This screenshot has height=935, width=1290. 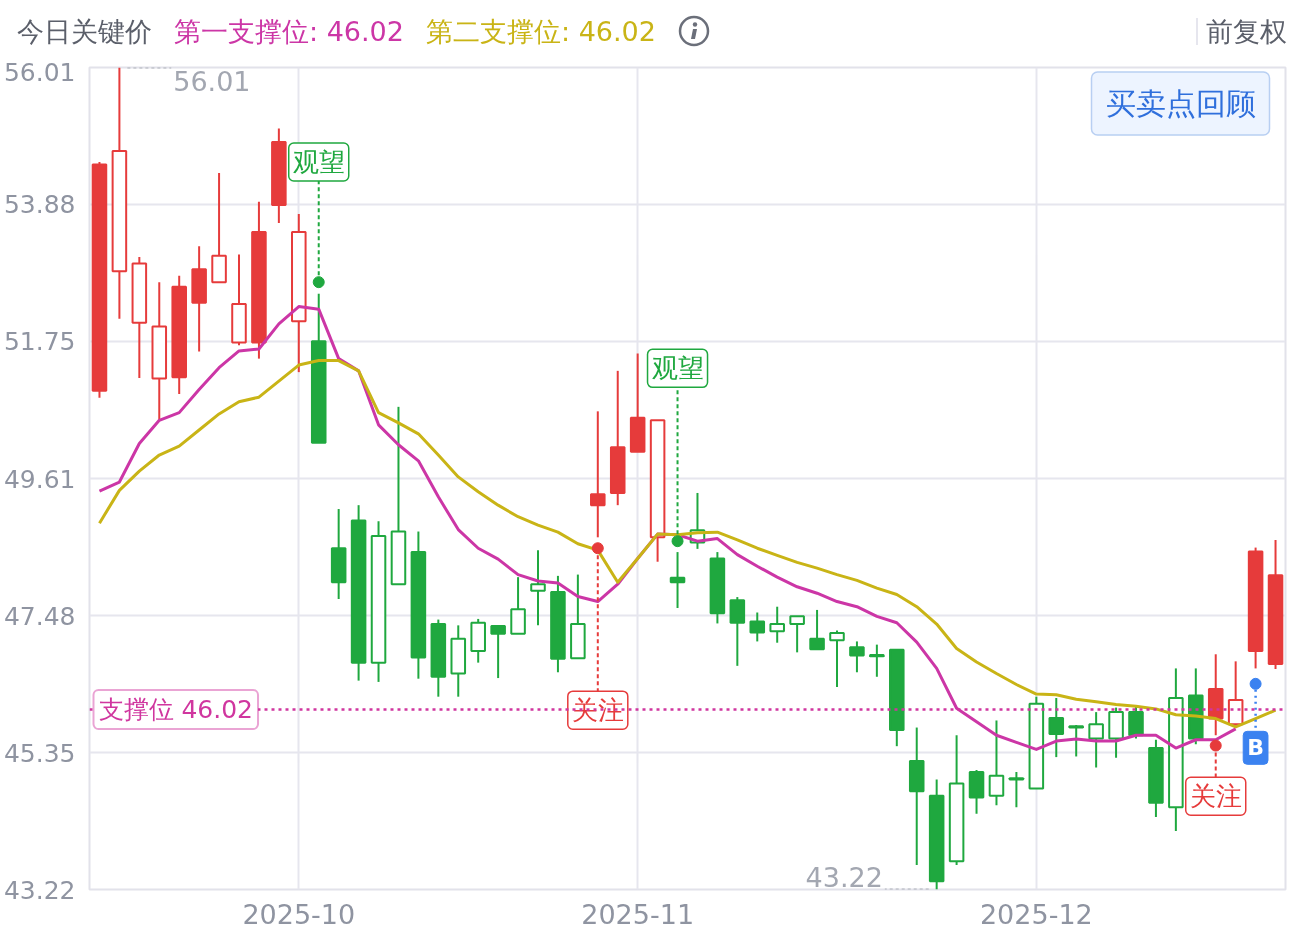 I want to click on annotation: 买卖点回顾, so click(x=1180, y=103).